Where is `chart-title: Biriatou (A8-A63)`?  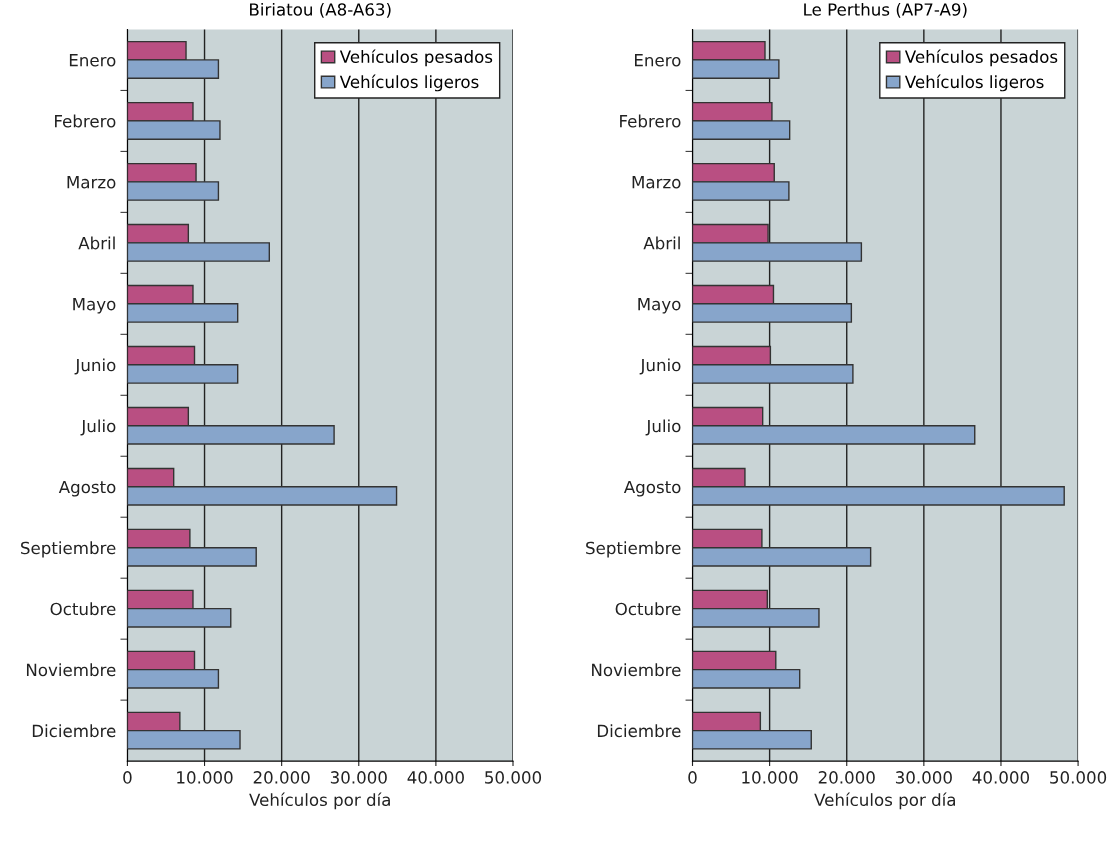 chart-title: Biriatou (A8-A63) is located at coordinates (320, 10).